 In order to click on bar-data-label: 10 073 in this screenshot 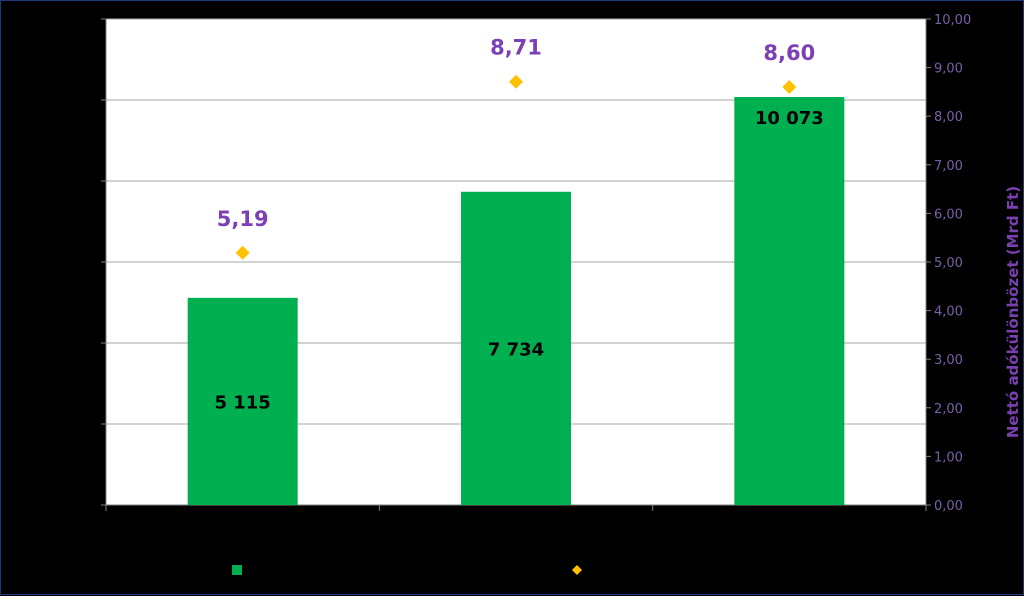, I will do `click(789, 118)`.